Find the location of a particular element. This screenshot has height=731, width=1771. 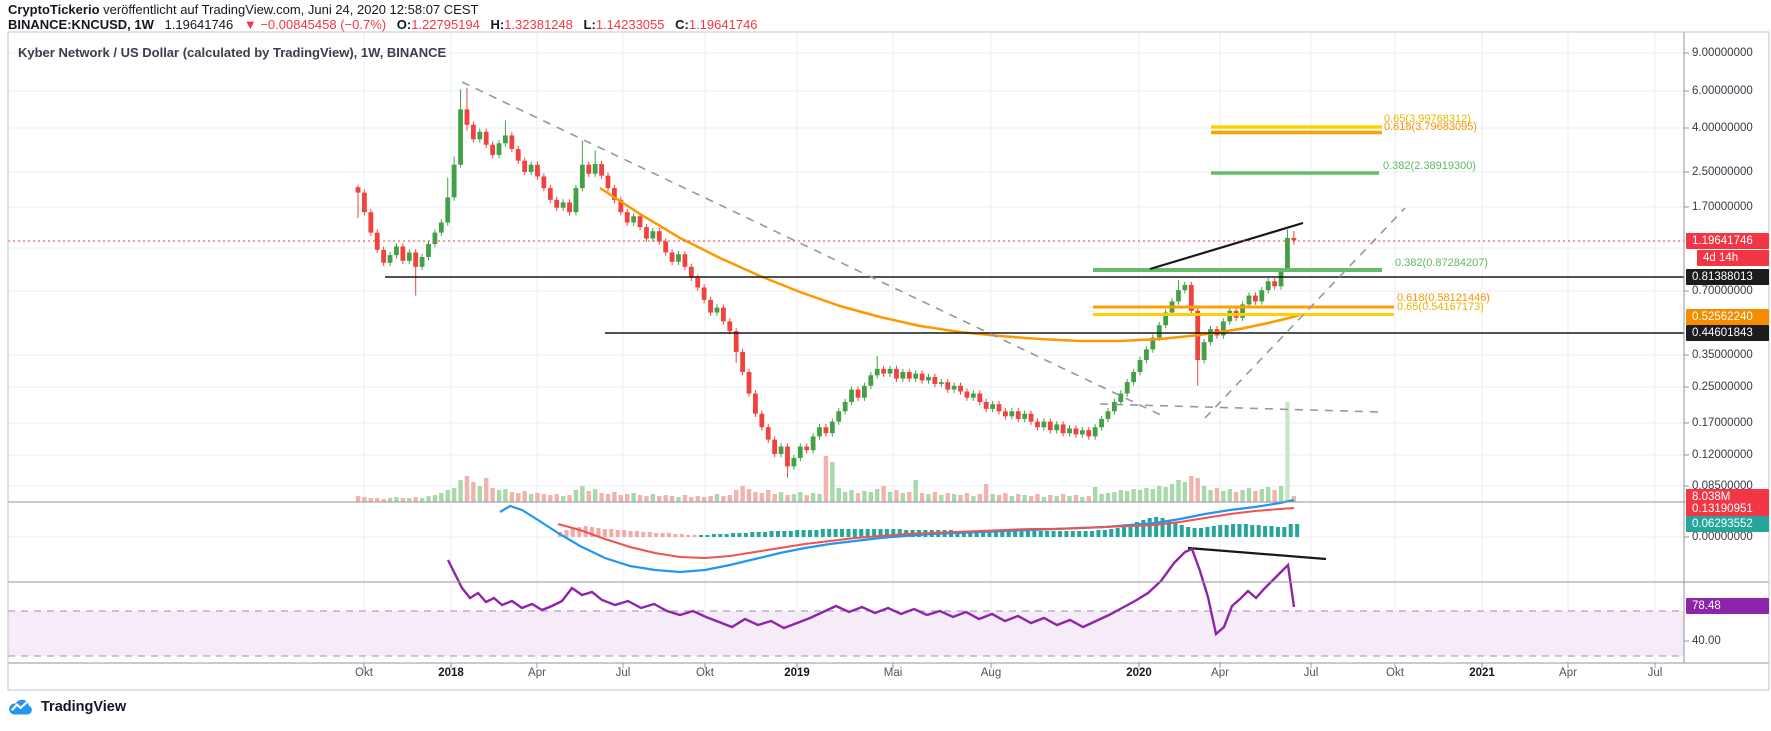

indicator-blue-line is located at coordinates (897, 536).